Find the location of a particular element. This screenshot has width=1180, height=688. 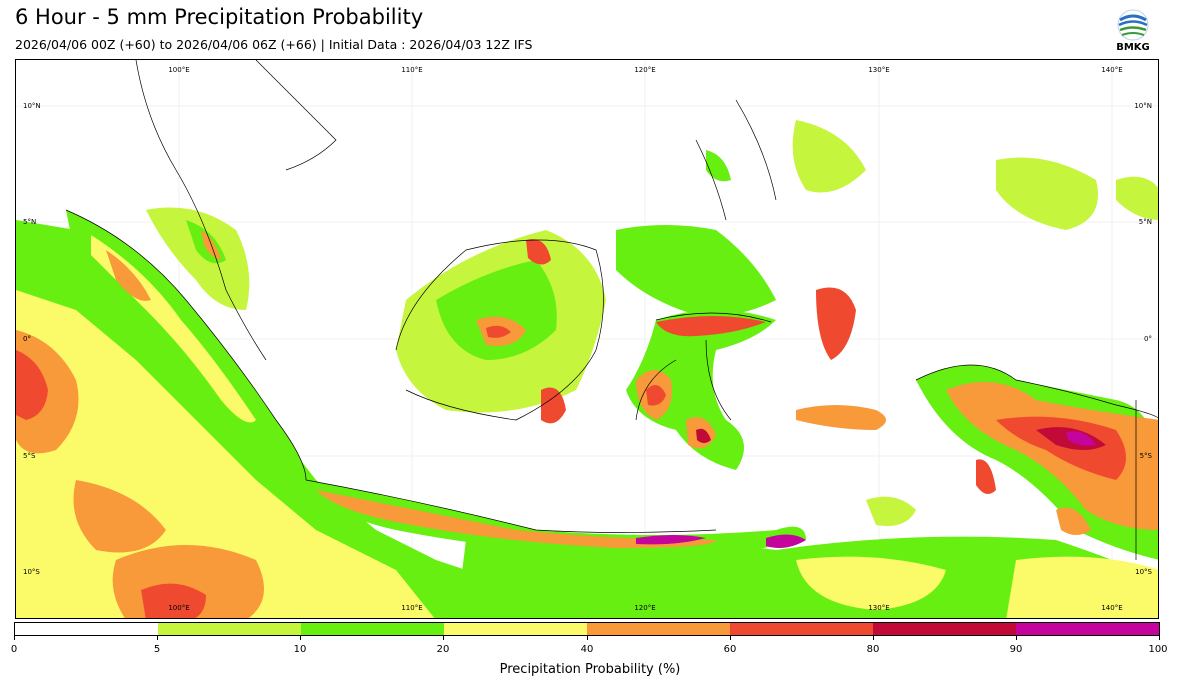

bmkg-logo-icon: BMKG is located at coordinates (1133, 31).